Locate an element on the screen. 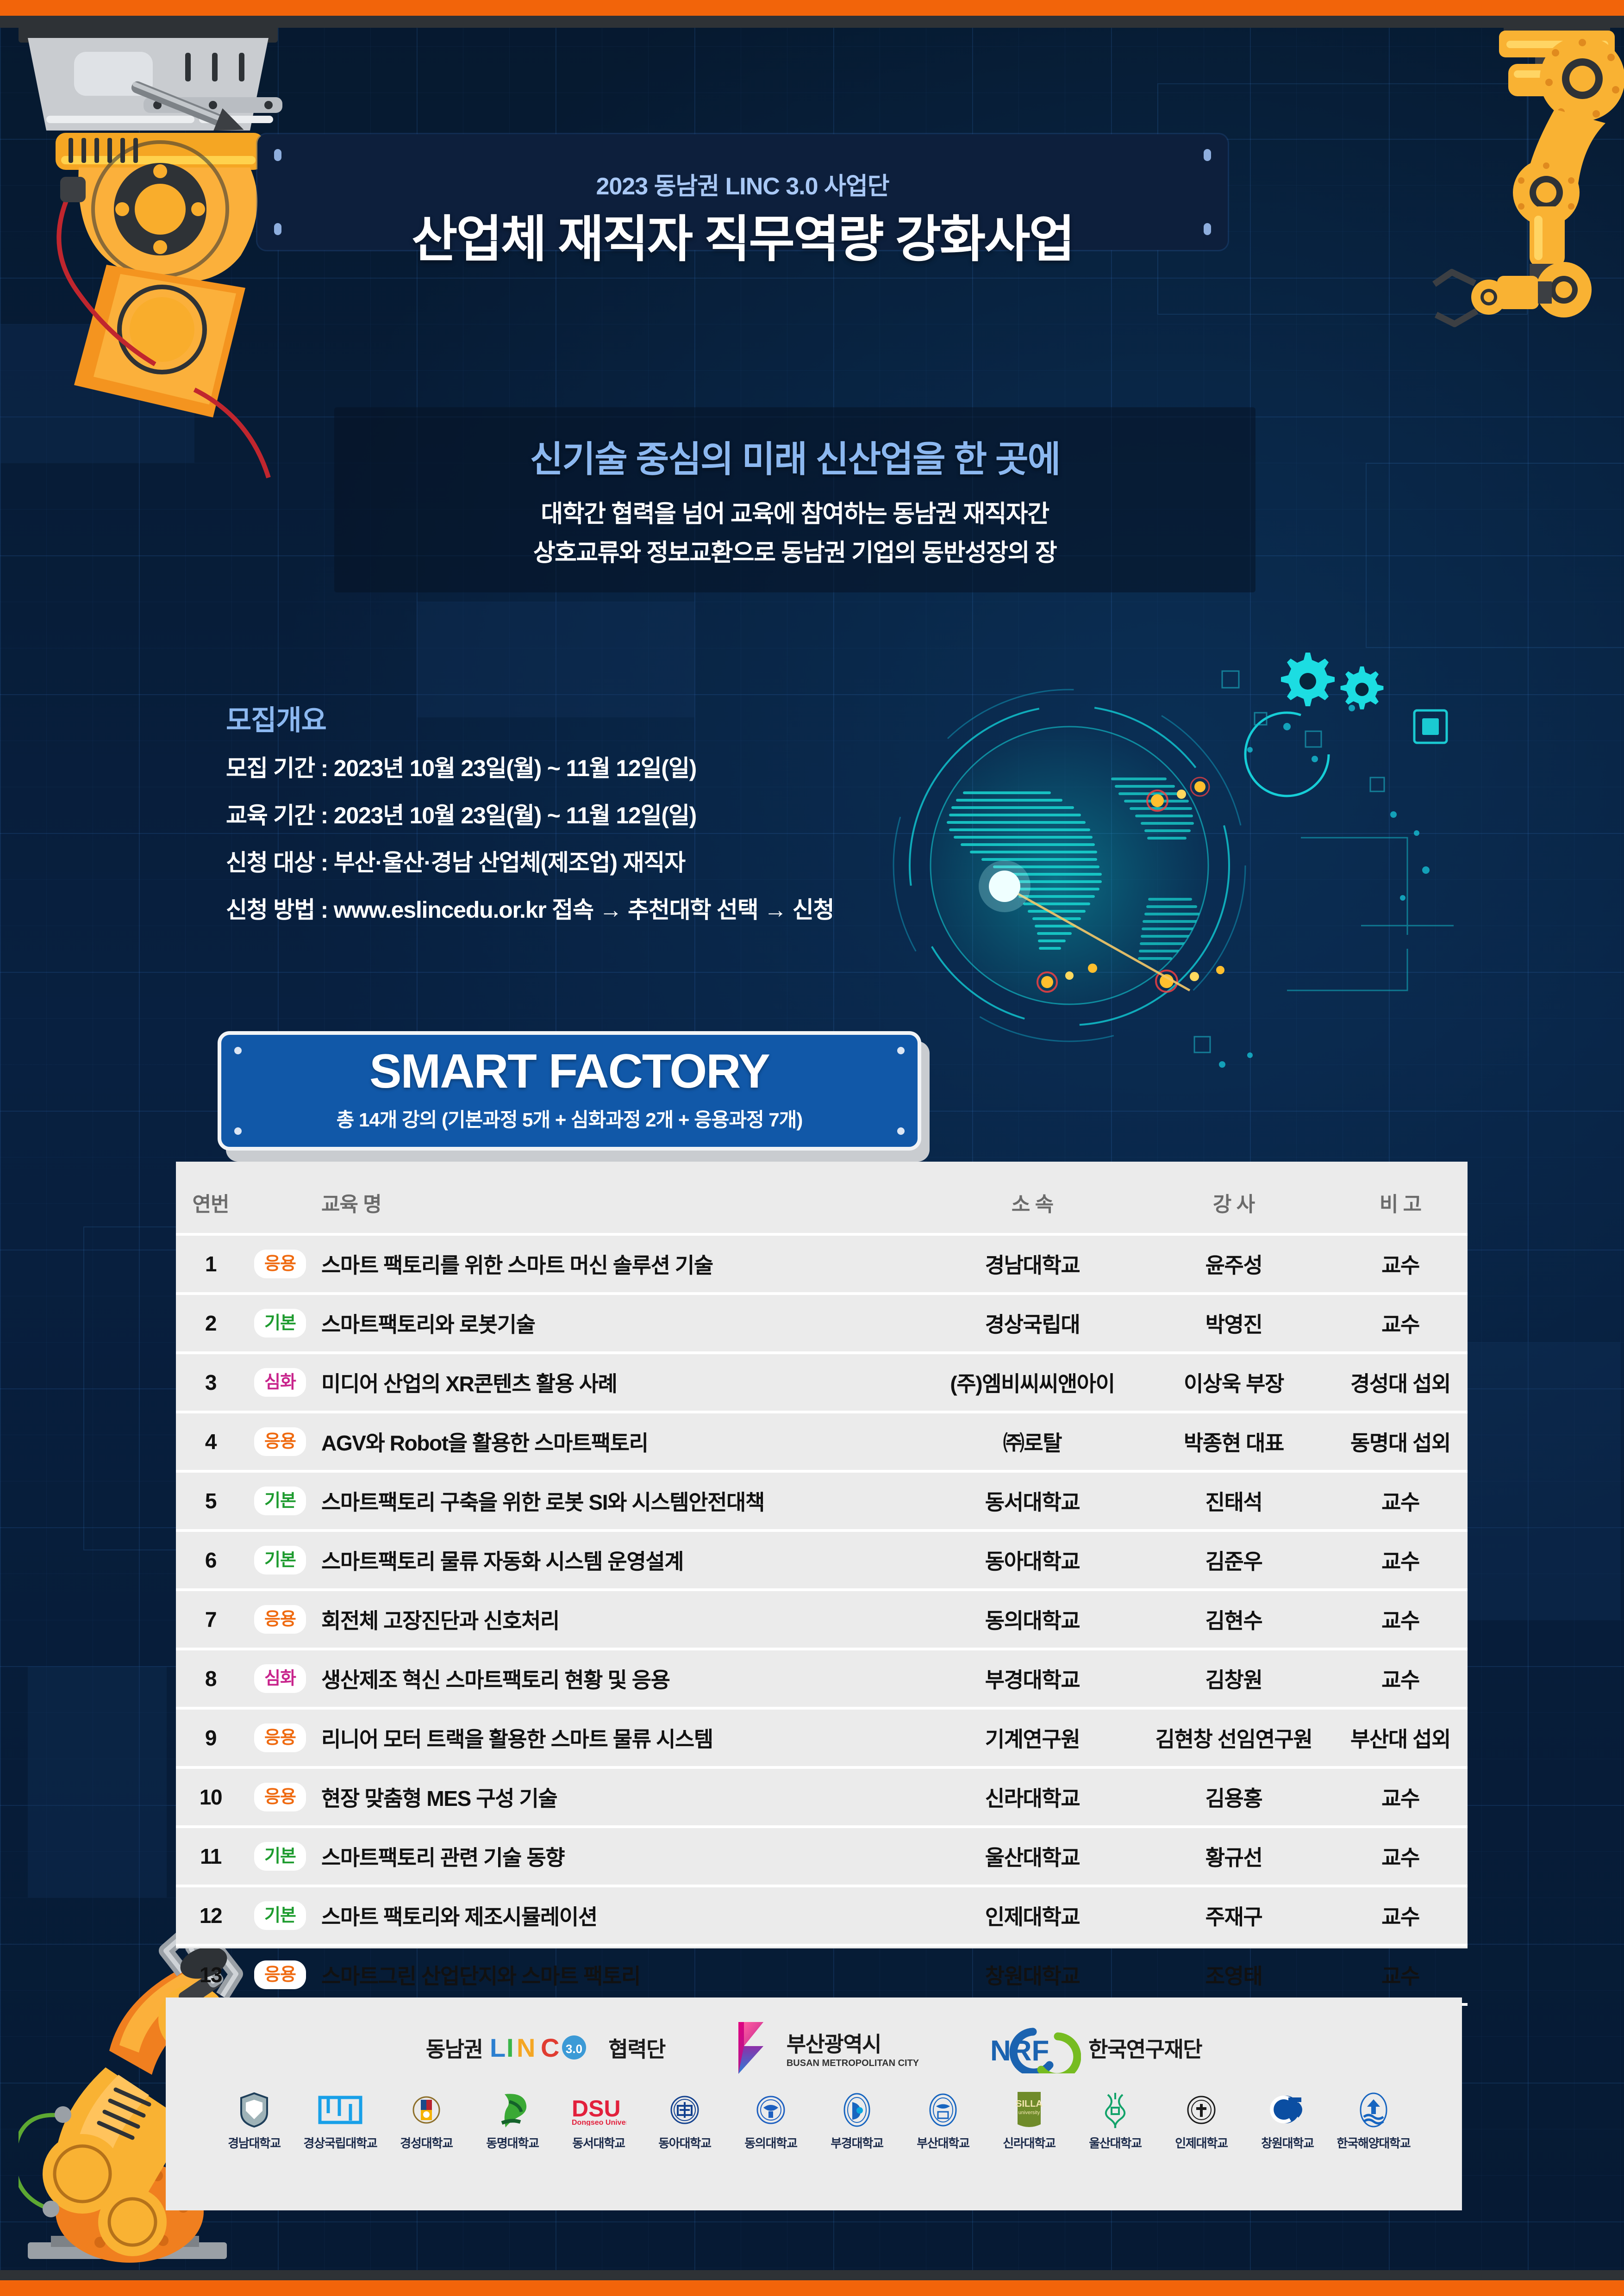  table-header-row: 연번 교육 명 소 속 강 사 비 고 is located at coordinates (822, 1198).